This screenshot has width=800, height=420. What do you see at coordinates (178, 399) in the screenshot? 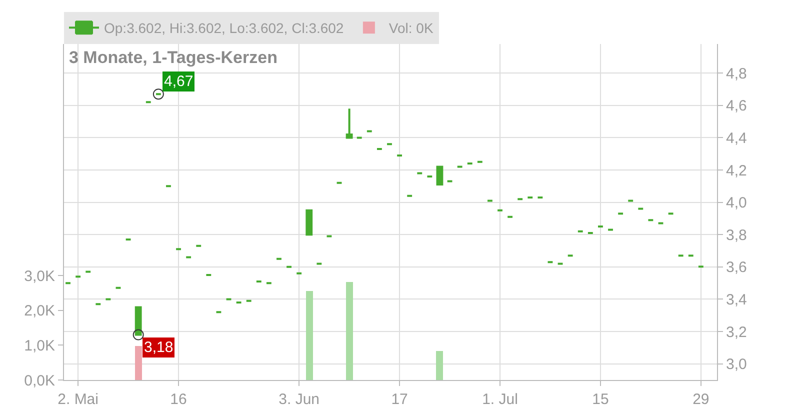
I see `x-tick-label: 16` at bounding box center [178, 399].